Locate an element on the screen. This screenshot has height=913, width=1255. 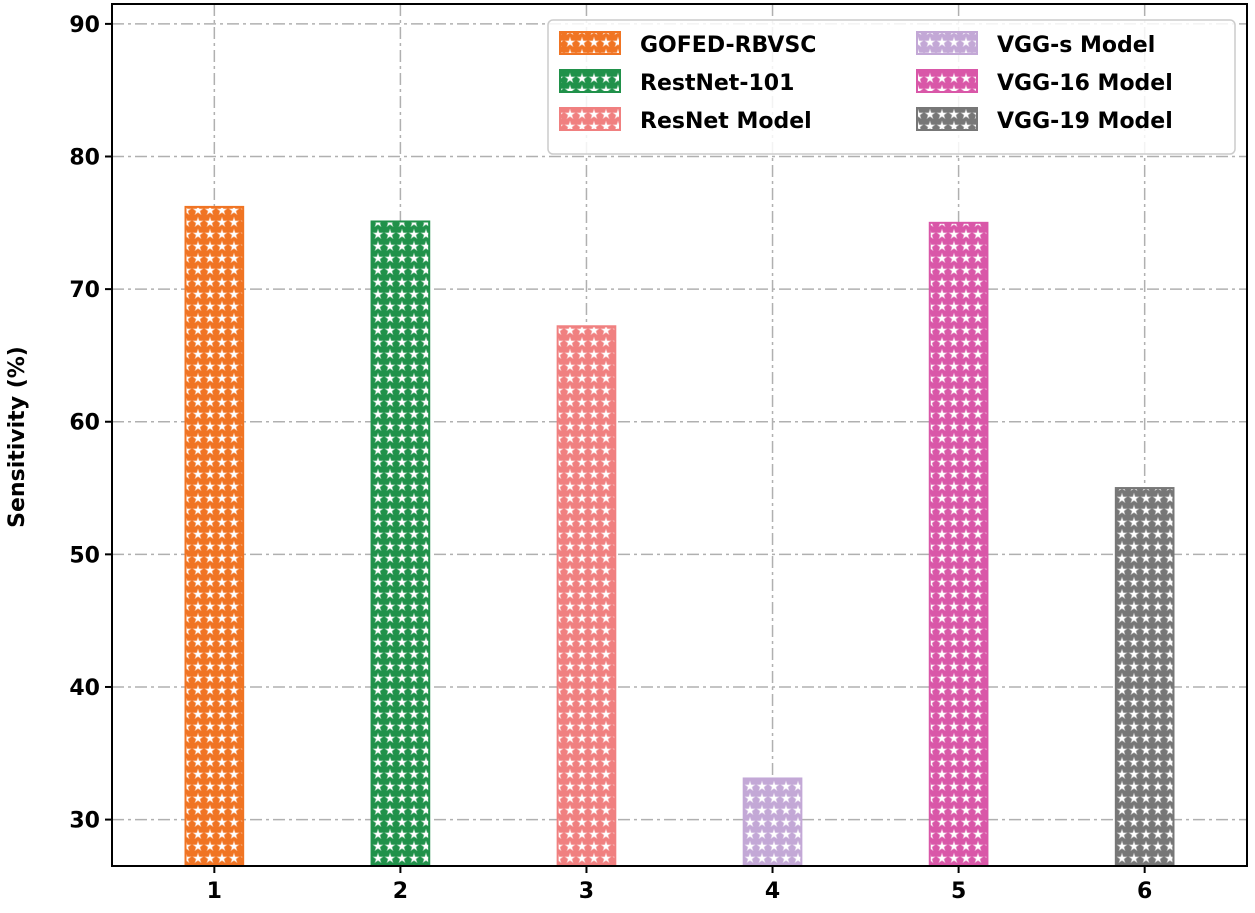
legend-swatch-vgg-16-model is located at coordinates (947, 81).